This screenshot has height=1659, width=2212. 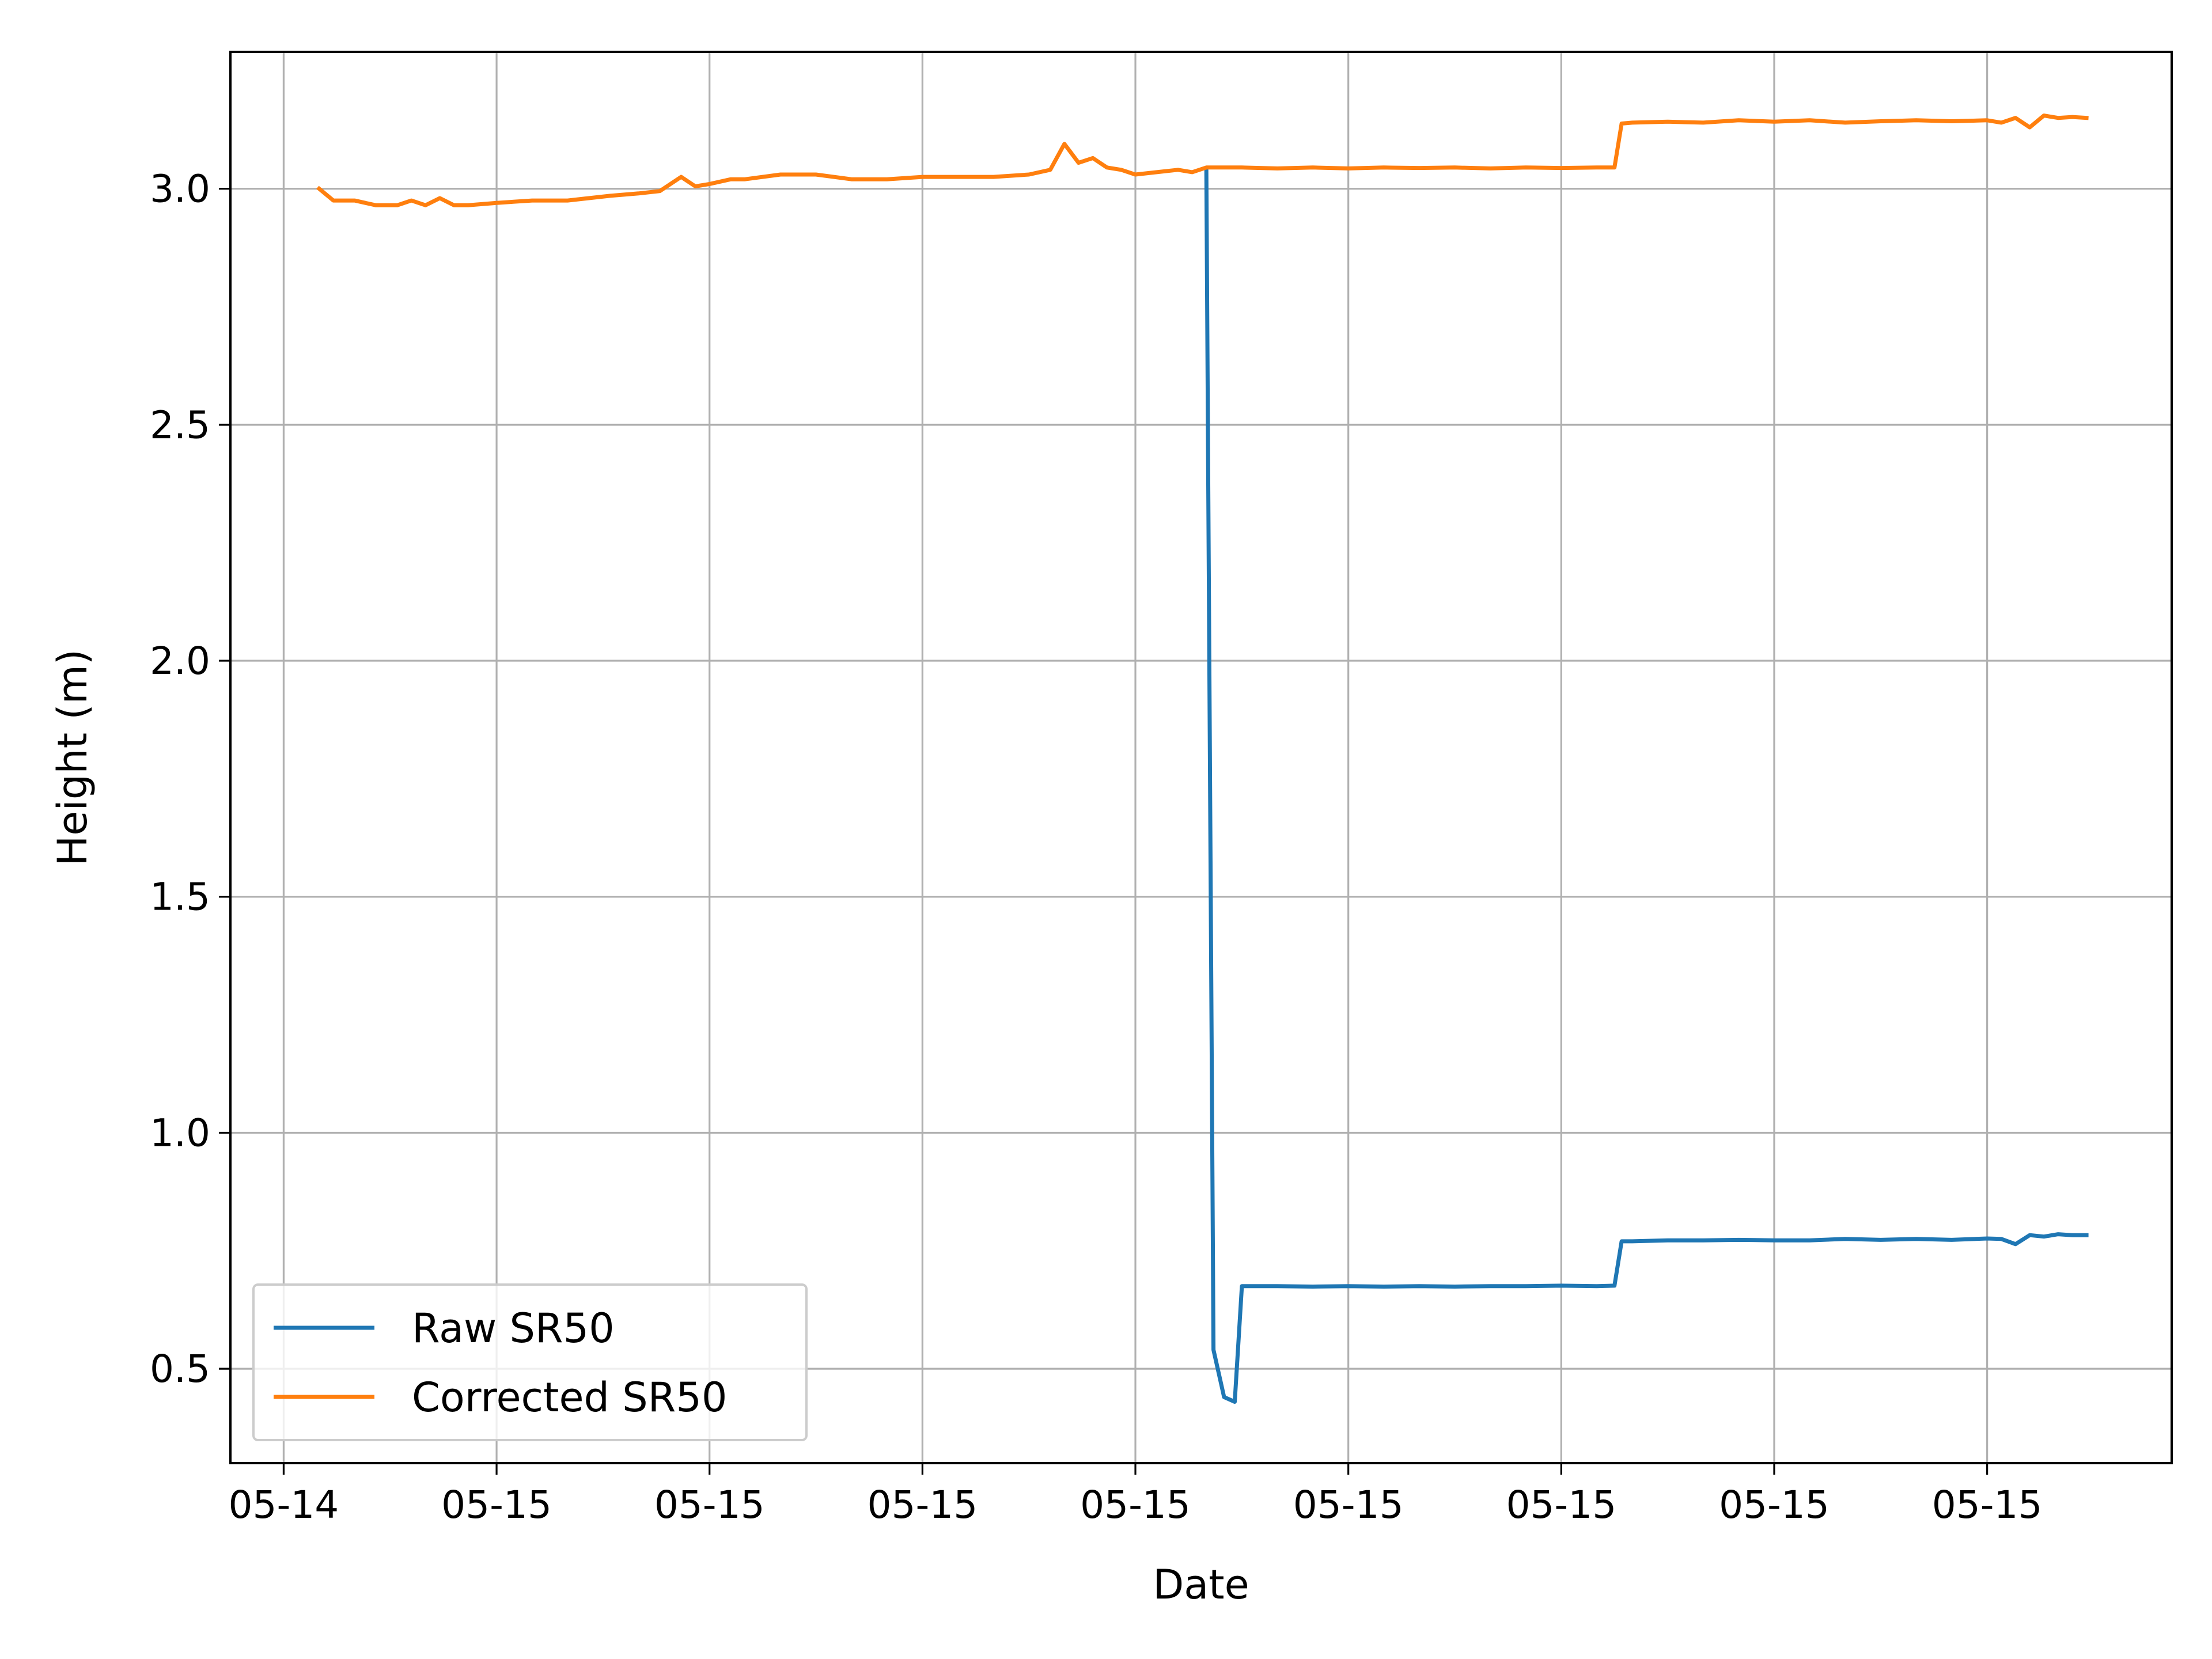 What do you see at coordinates (180, 661) in the screenshot?
I see `y-tick-label: 2.0` at bounding box center [180, 661].